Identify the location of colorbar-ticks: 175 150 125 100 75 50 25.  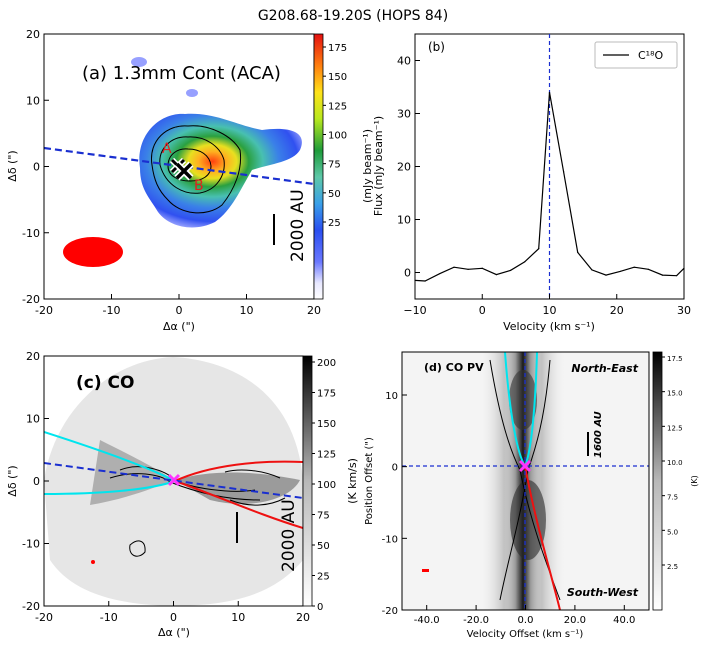
(335, 136).